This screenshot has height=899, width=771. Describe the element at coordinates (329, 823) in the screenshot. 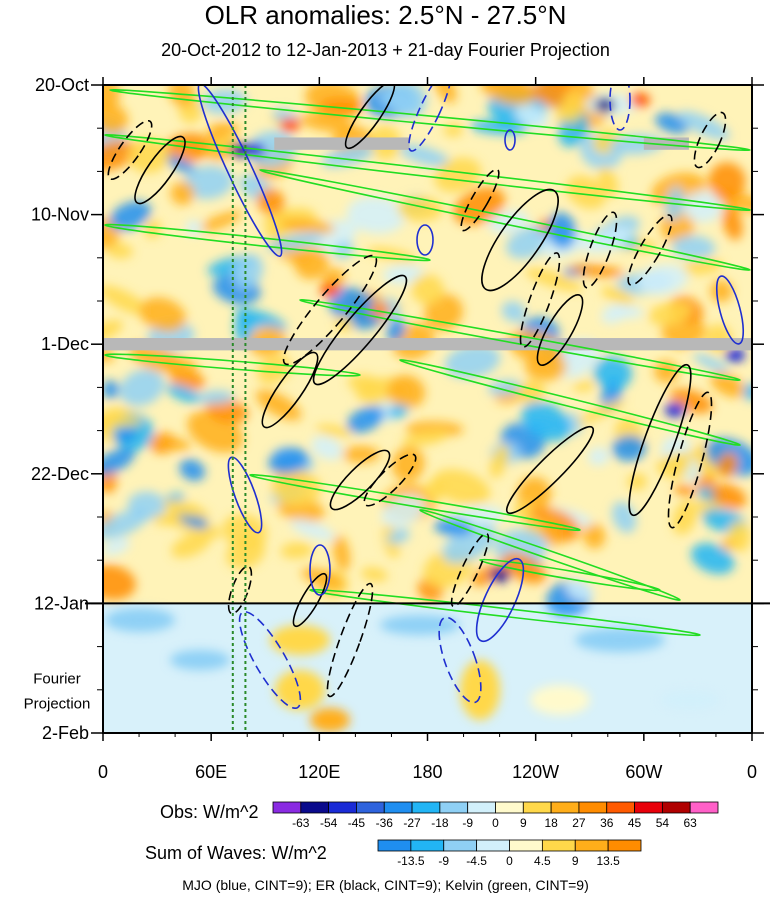

I see `obs-colorbar-level: -54` at that location.